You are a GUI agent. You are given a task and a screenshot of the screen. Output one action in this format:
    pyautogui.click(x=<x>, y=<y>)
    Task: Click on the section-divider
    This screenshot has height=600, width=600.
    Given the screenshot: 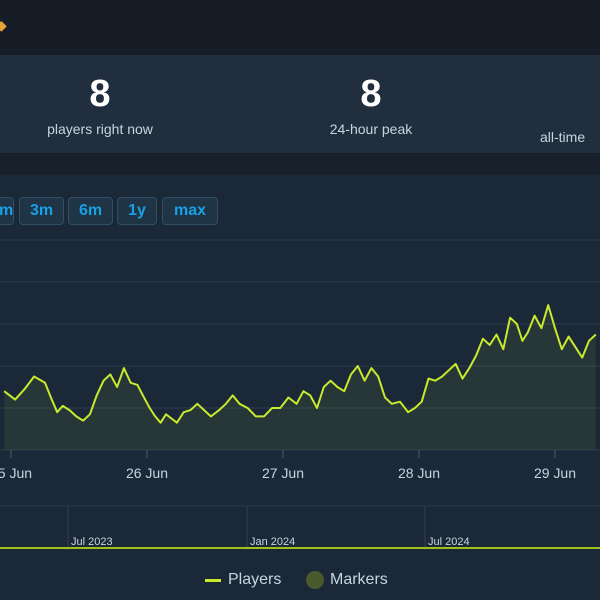 What is the action you would take?
    pyautogui.click(x=300, y=164)
    